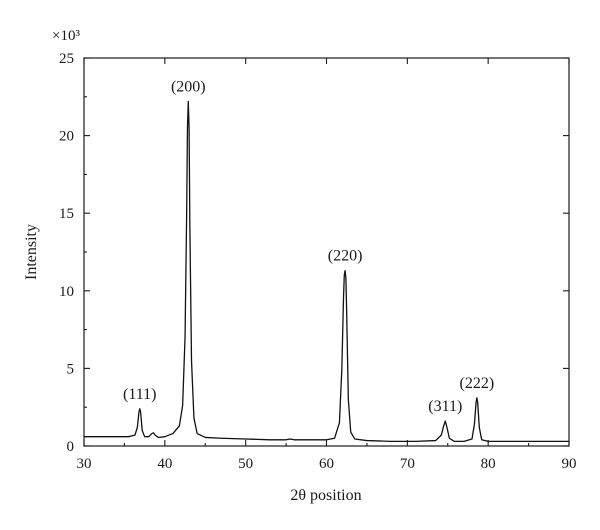 Image resolution: width=600 pixels, height=530 pixels. What do you see at coordinates (569, 464) in the screenshot?
I see `x-tick-label: 90` at bounding box center [569, 464].